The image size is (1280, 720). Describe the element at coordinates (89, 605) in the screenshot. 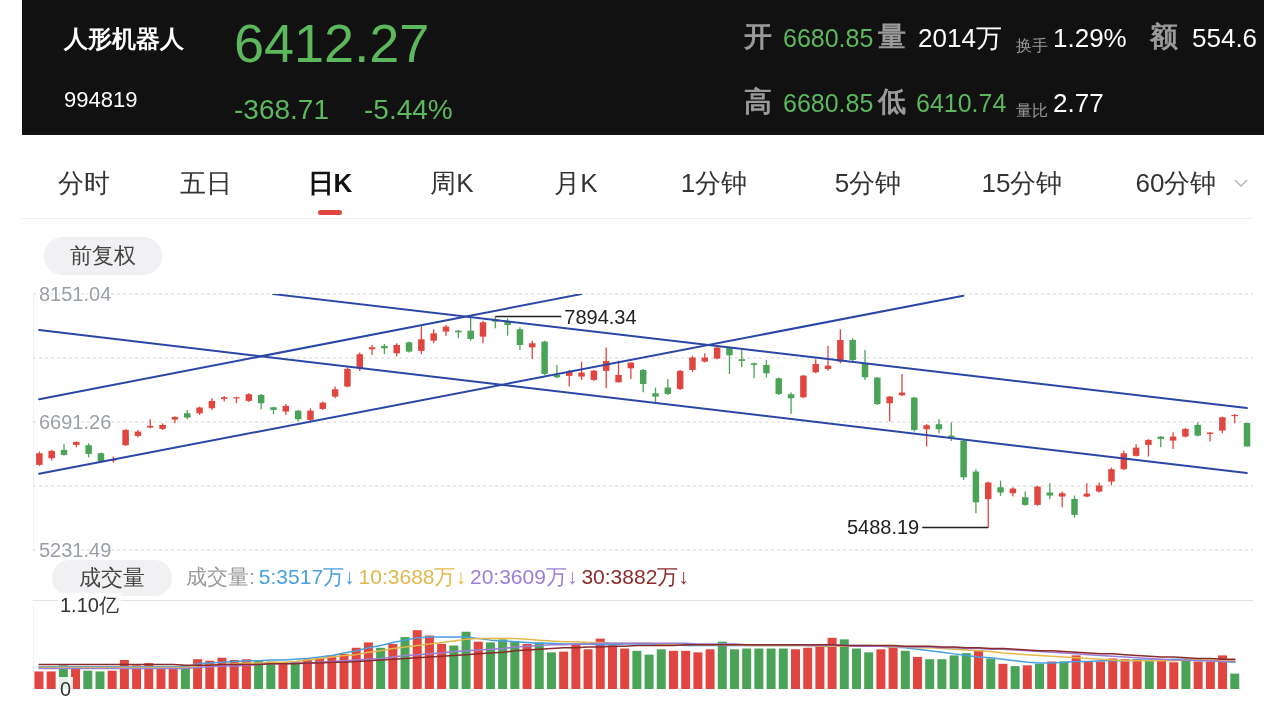

I see `y-tick-label: 1.10亿` at that location.